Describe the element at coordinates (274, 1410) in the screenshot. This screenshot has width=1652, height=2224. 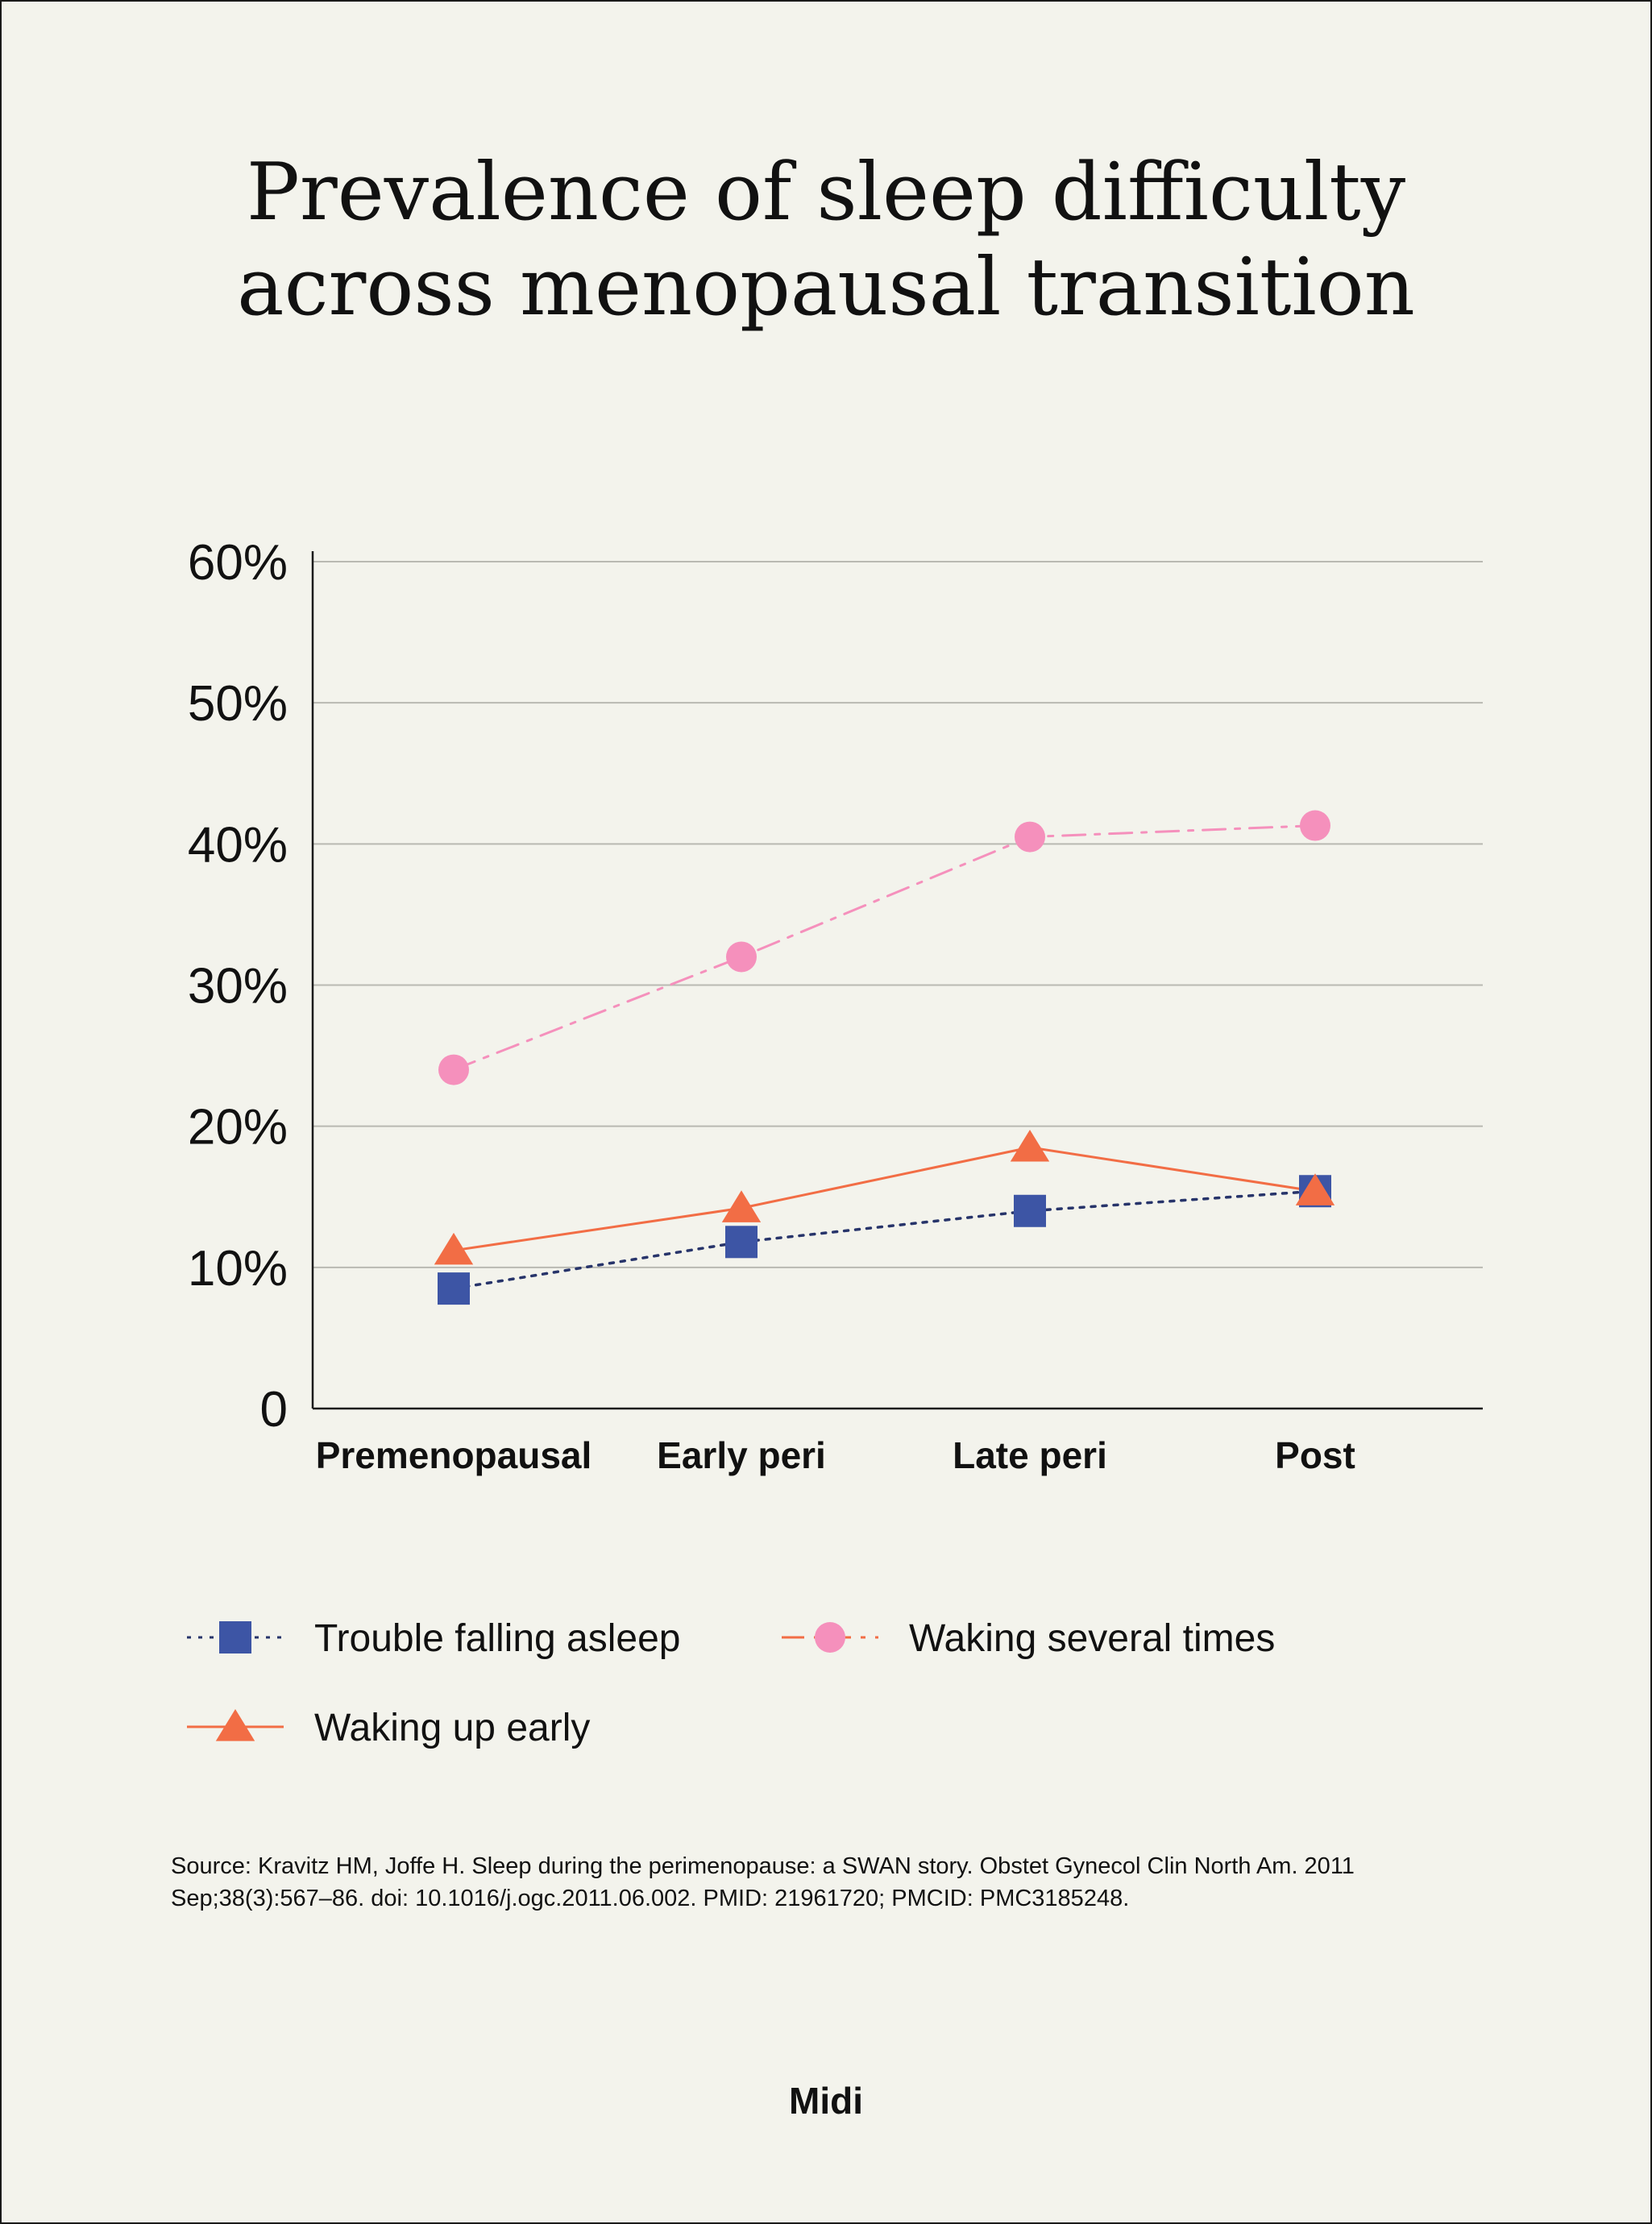
I see `y-tick-label: 0` at that location.